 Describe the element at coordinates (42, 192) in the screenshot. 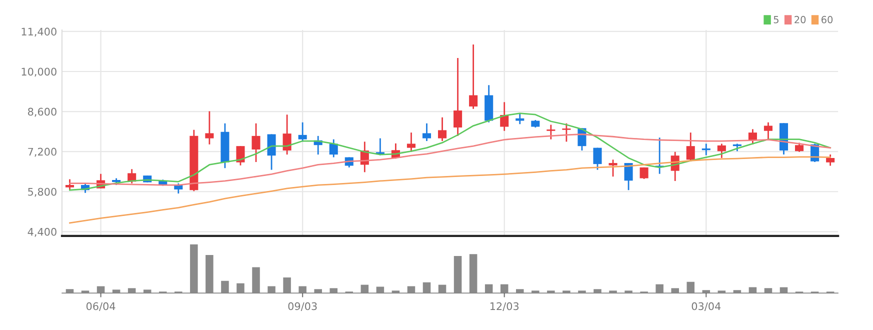

I see `y-tick-label: 5,800` at that location.